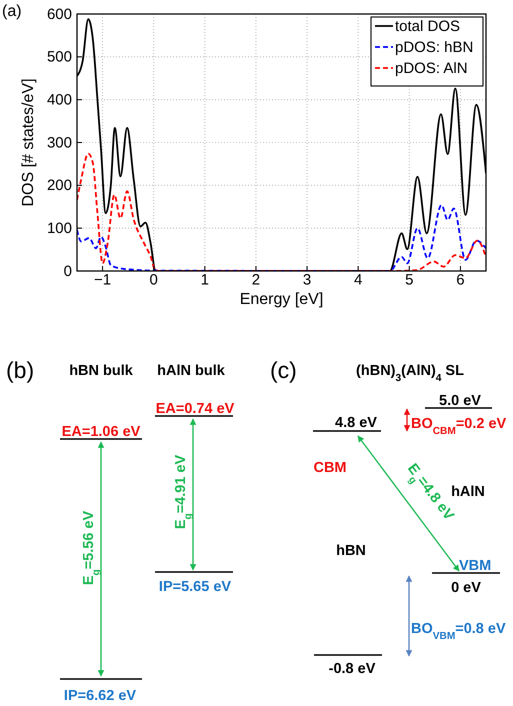 The height and width of the screenshot is (706, 513). What do you see at coordinates (101, 432) in the screenshot?
I see `text: EA=1.06 eV` at bounding box center [101, 432].